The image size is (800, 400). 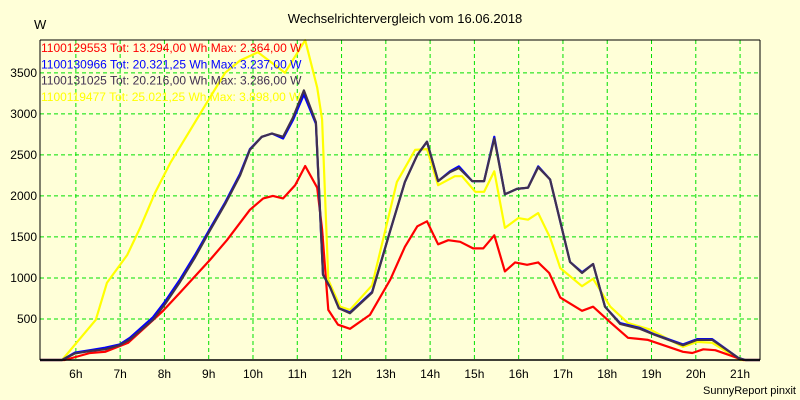 I want to click on x-tick-label: 14h, so click(x=430, y=374).